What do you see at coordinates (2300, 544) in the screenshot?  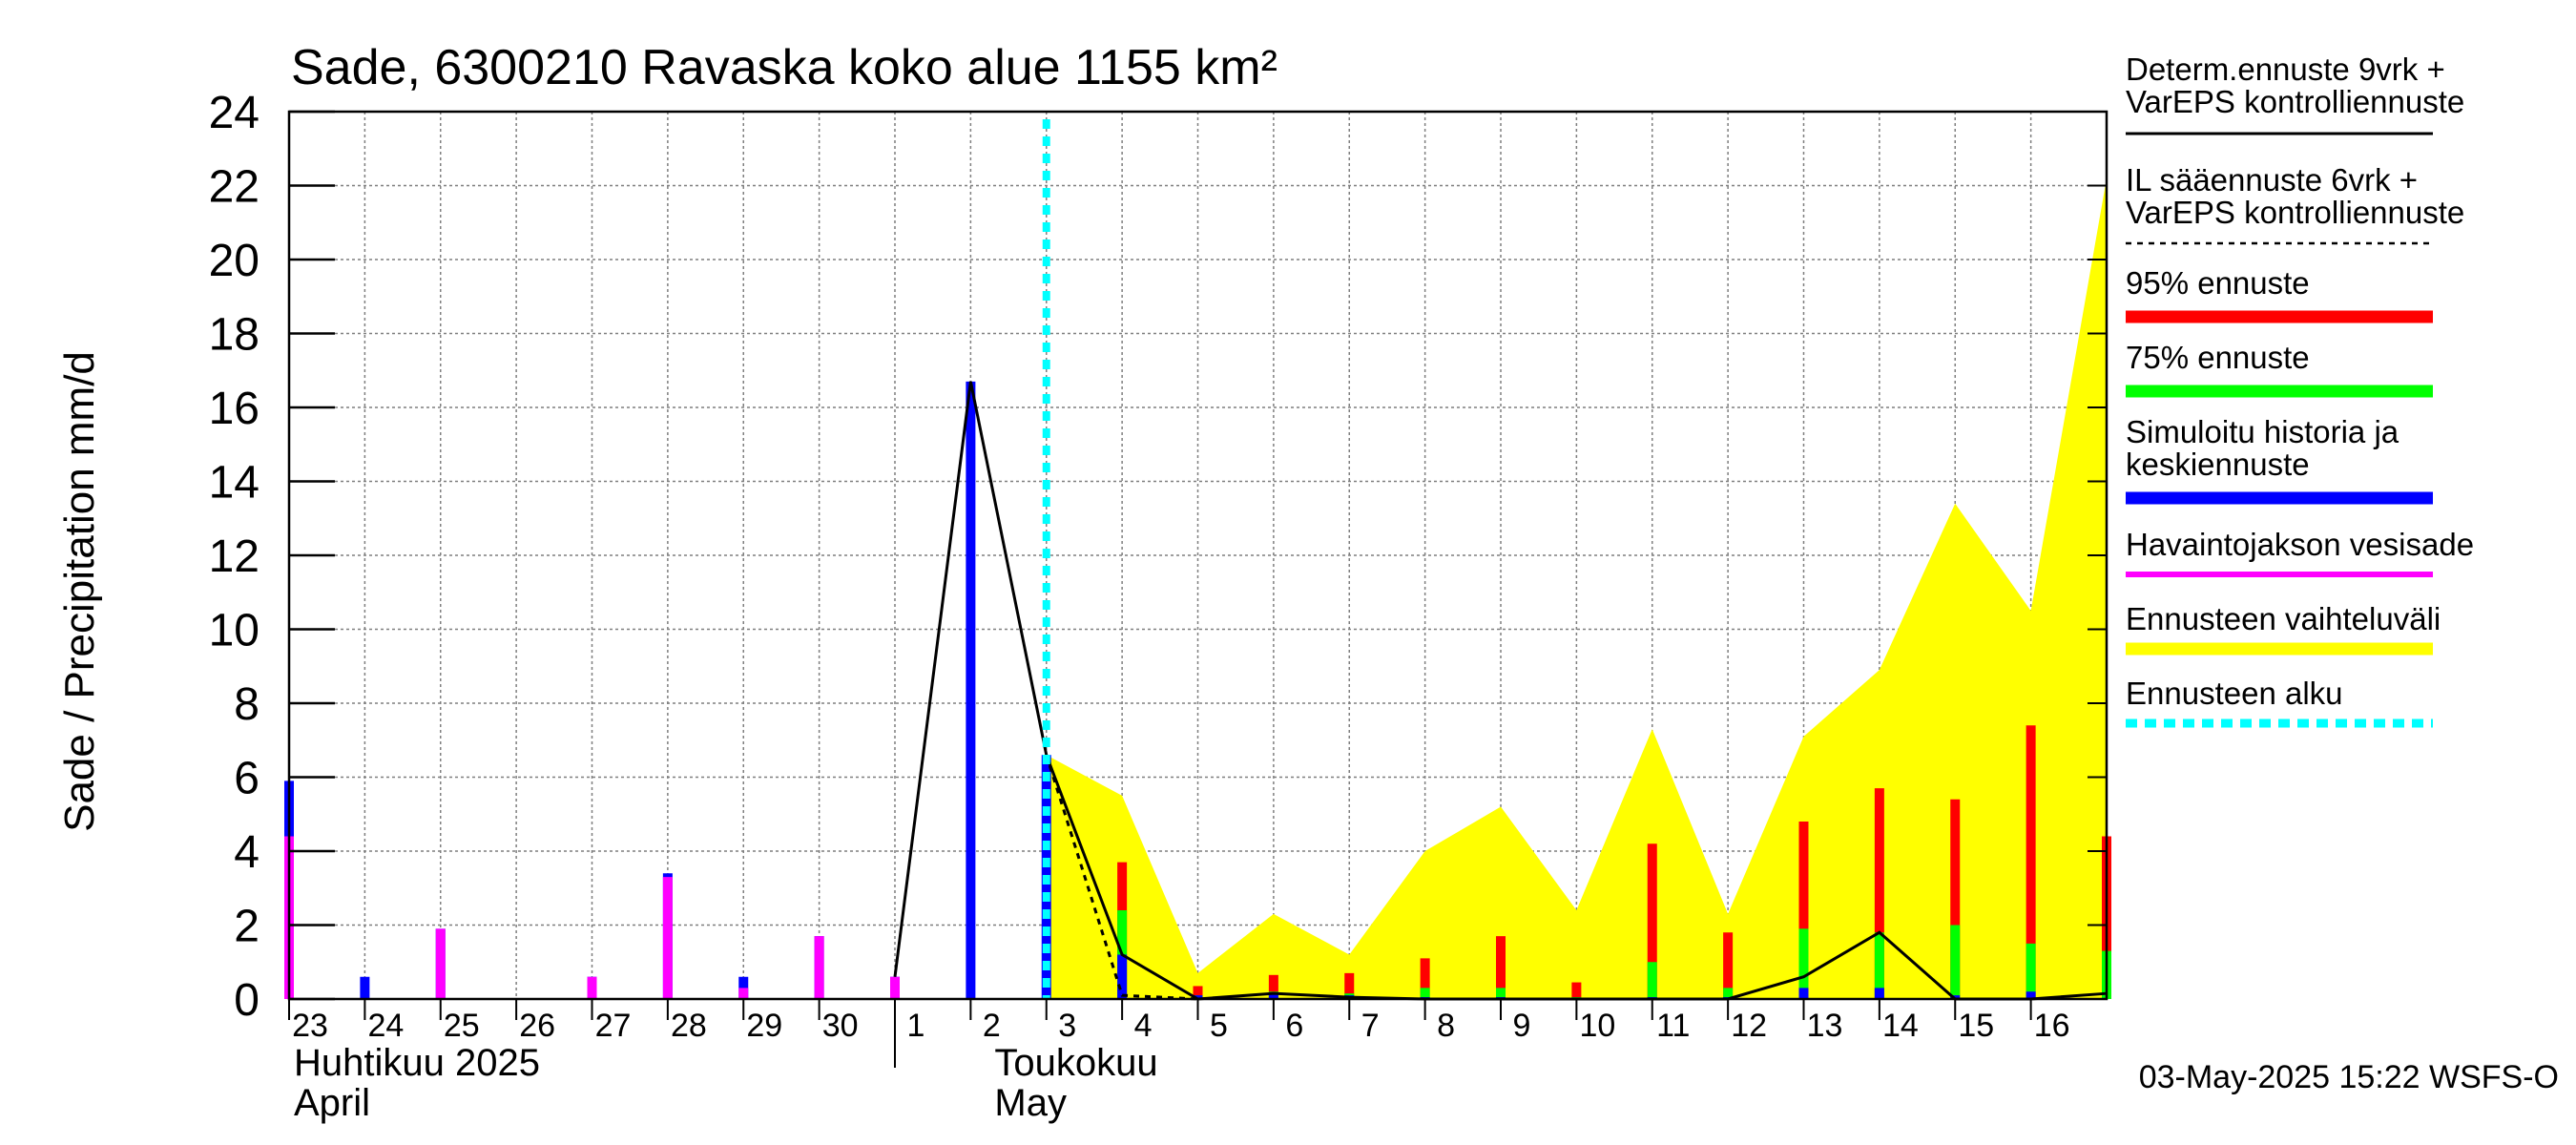 I see `legend-label: Havaintojakson vesisade` at bounding box center [2300, 544].